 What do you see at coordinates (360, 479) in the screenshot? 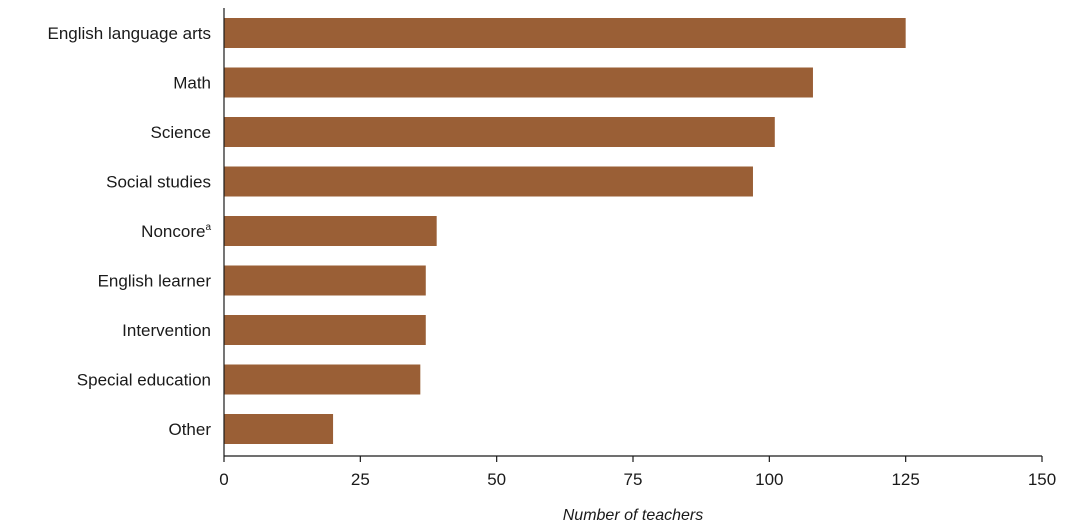
I see `x-tick-label: 25` at bounding box center [360, 479].